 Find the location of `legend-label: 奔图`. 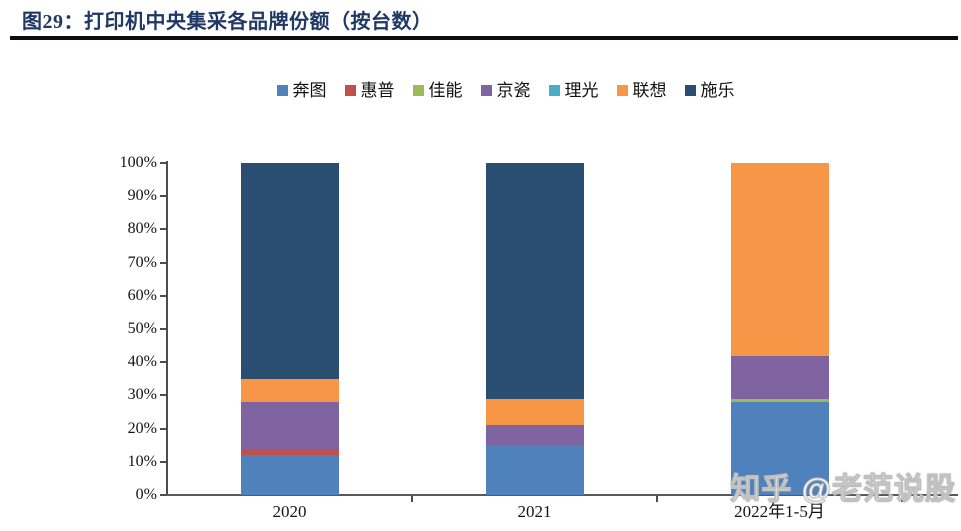

legend-label: 奔图 is located at coordinates (309, 90).